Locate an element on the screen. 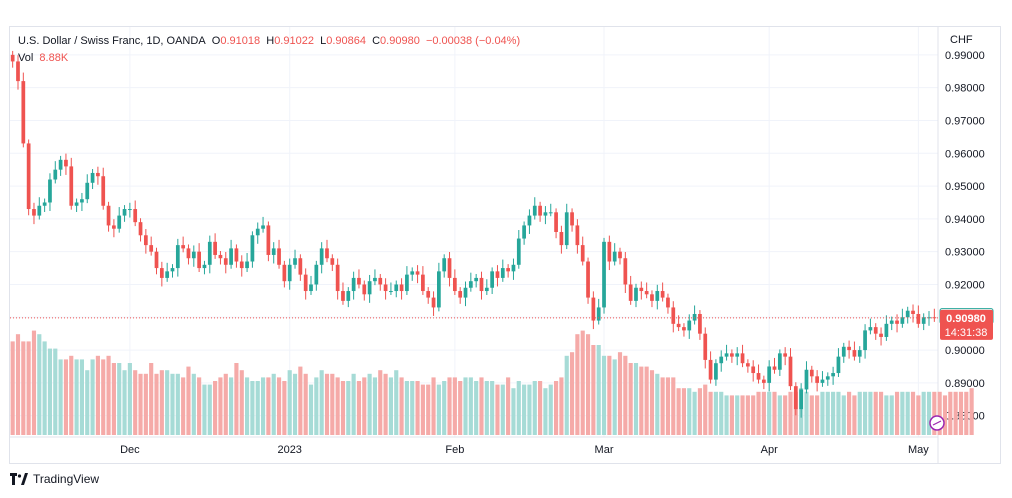 This screenshot has height=498, width=1012. volume-label: Vol is located at coordinates (26, 58).